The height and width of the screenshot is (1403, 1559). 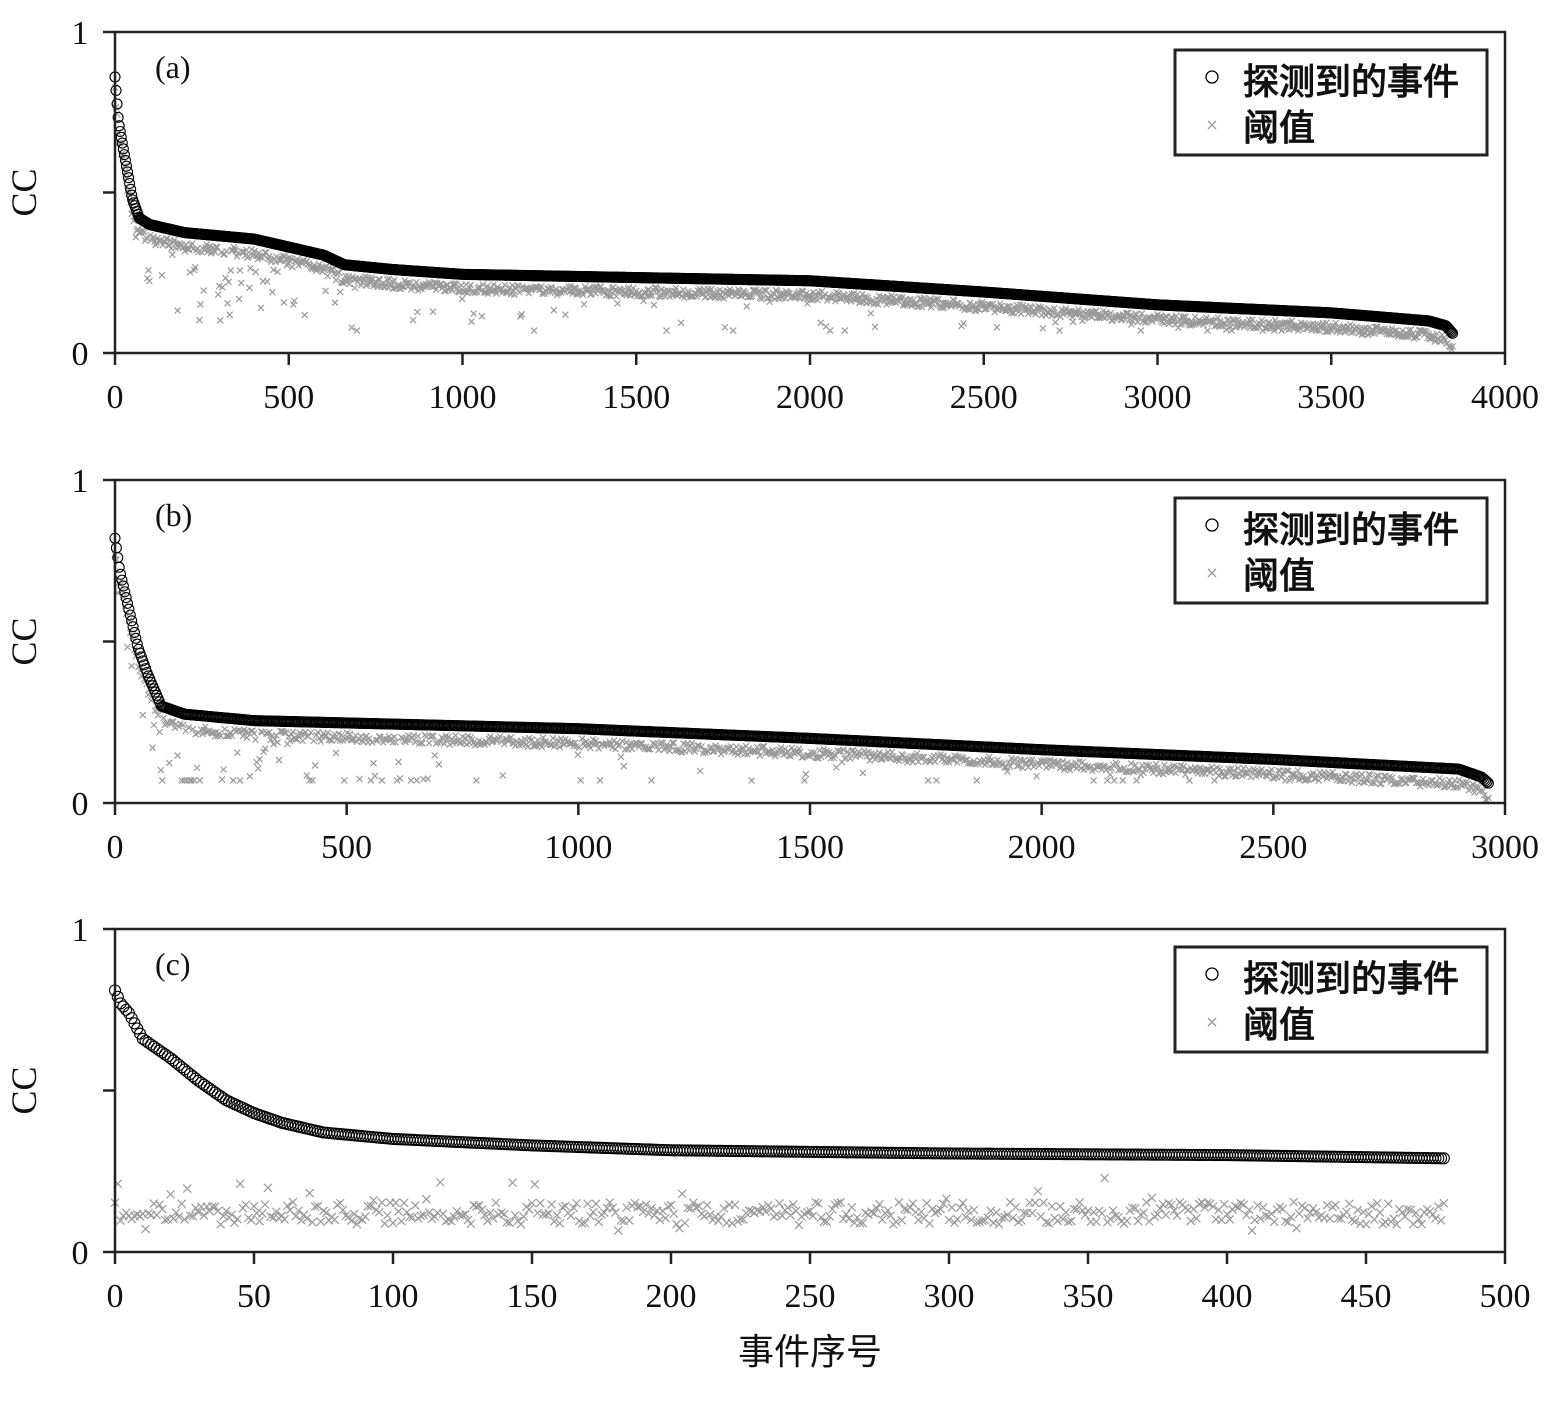 I want to click on legend-label-threshold: 阈值, so click(x=1279, y=576).